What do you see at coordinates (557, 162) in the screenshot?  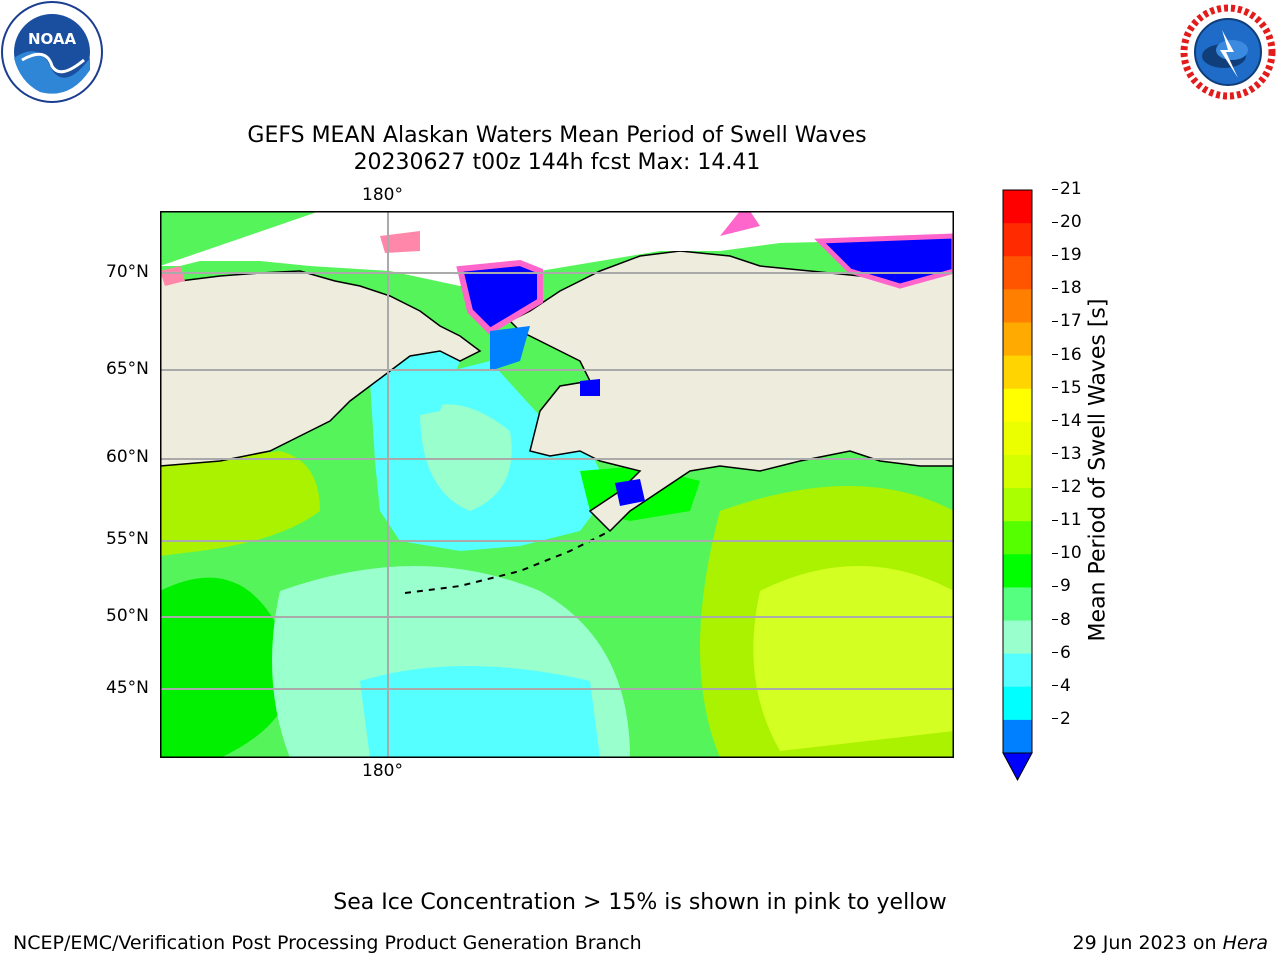 I see `chart-subtitle: 20230627 t00z 144h fcst Max: 14.41` at bounding box center [557, 162].